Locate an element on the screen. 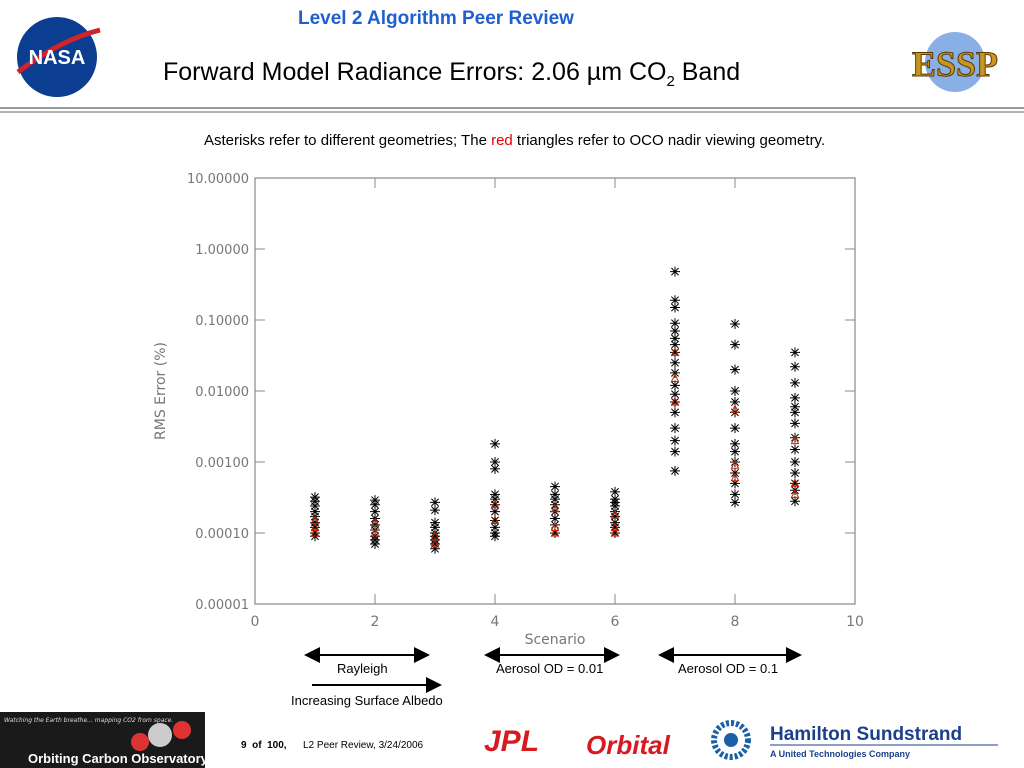  oco-molecule is located at coordinates (182, 730).